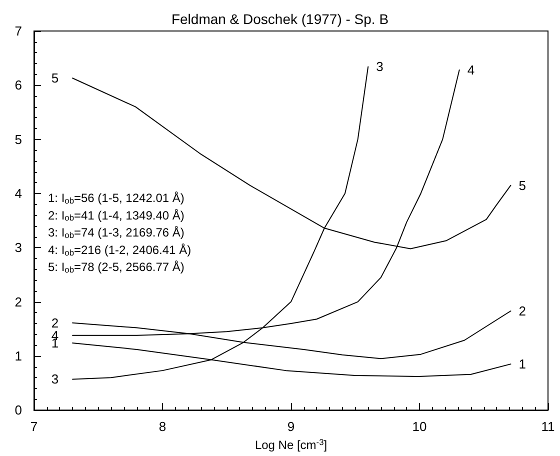 The height and width of the screenshot is (456, 560). What do you see at coordinates (522, 310) in the screenshot?
I see `series-label: 2` at bounding box center [522, 310].